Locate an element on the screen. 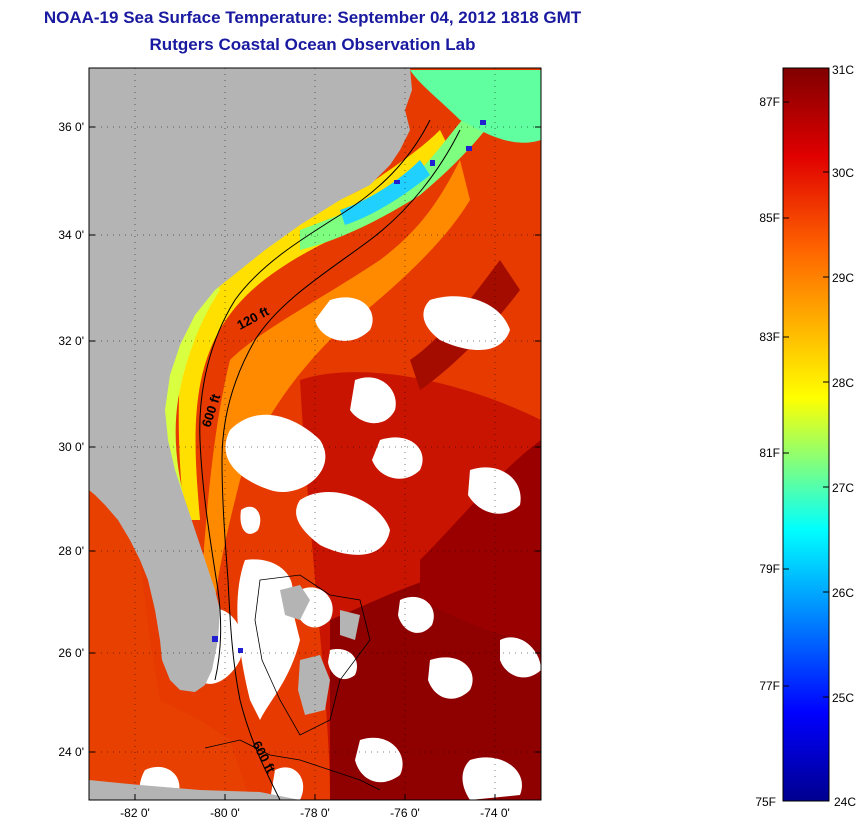 The image size is (865, 832). colorbar-label-79f: 79F is located at coordinates (769, 569).